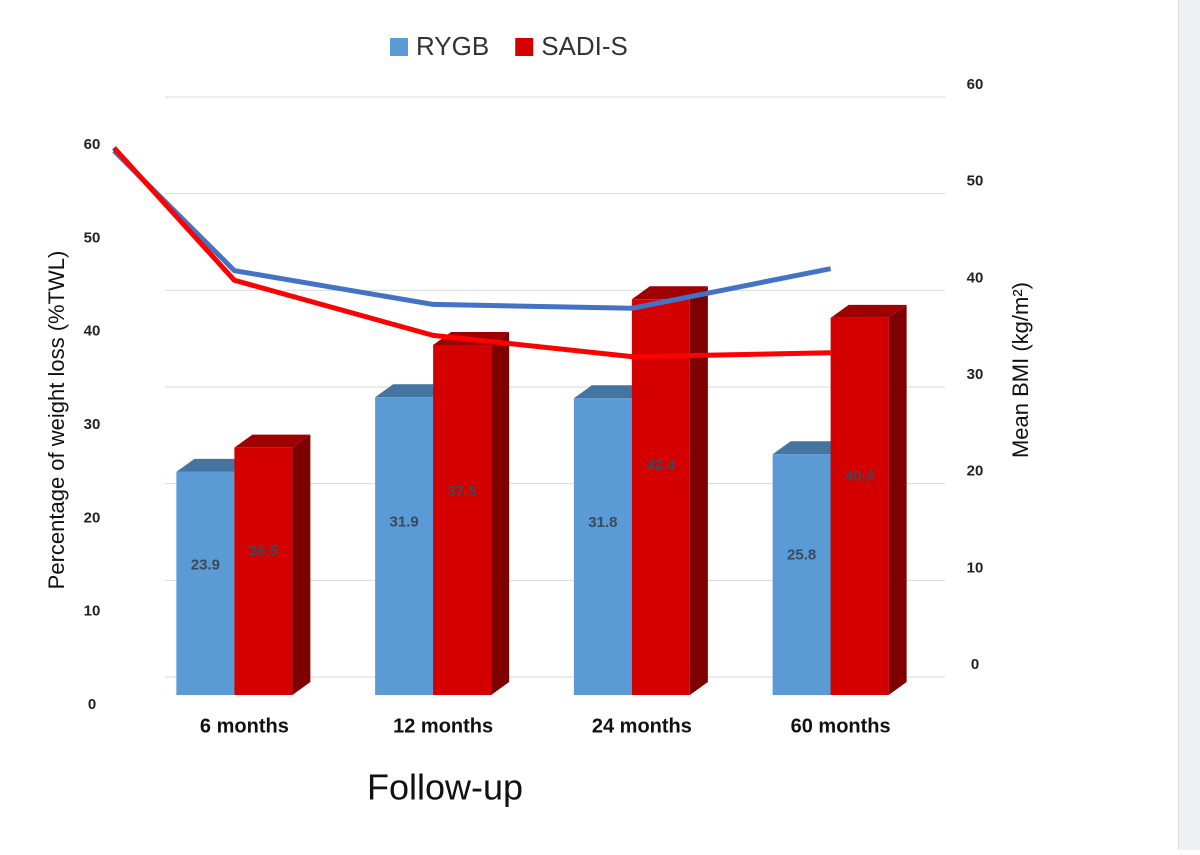  I want to click on data-label: 31.9, so click(404, 521).